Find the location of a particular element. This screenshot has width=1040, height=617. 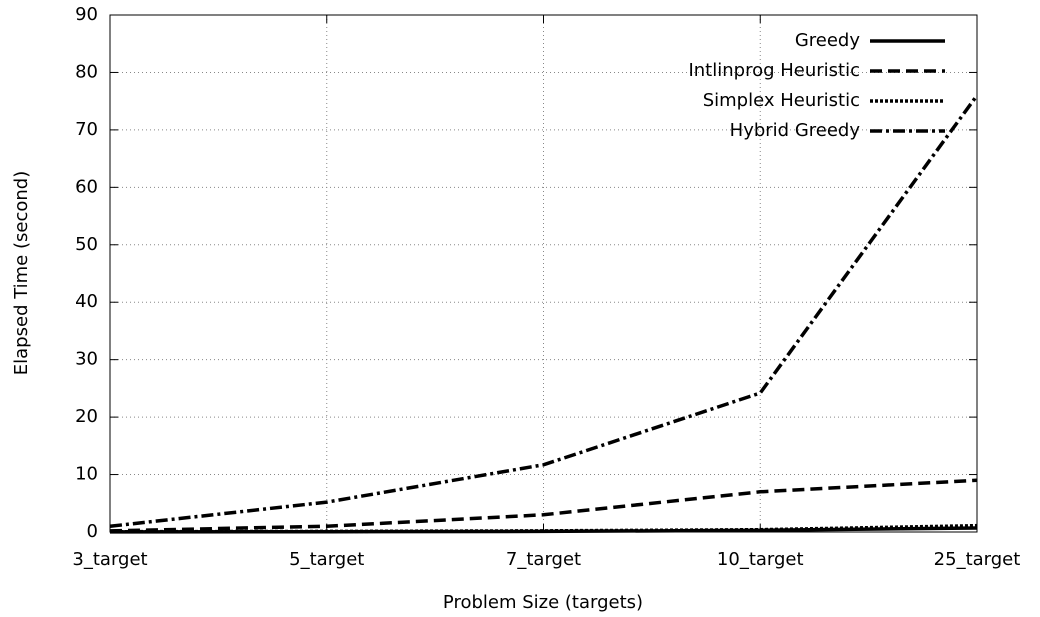

x-tick-label: 25_target is located at coordinates (977, 559).